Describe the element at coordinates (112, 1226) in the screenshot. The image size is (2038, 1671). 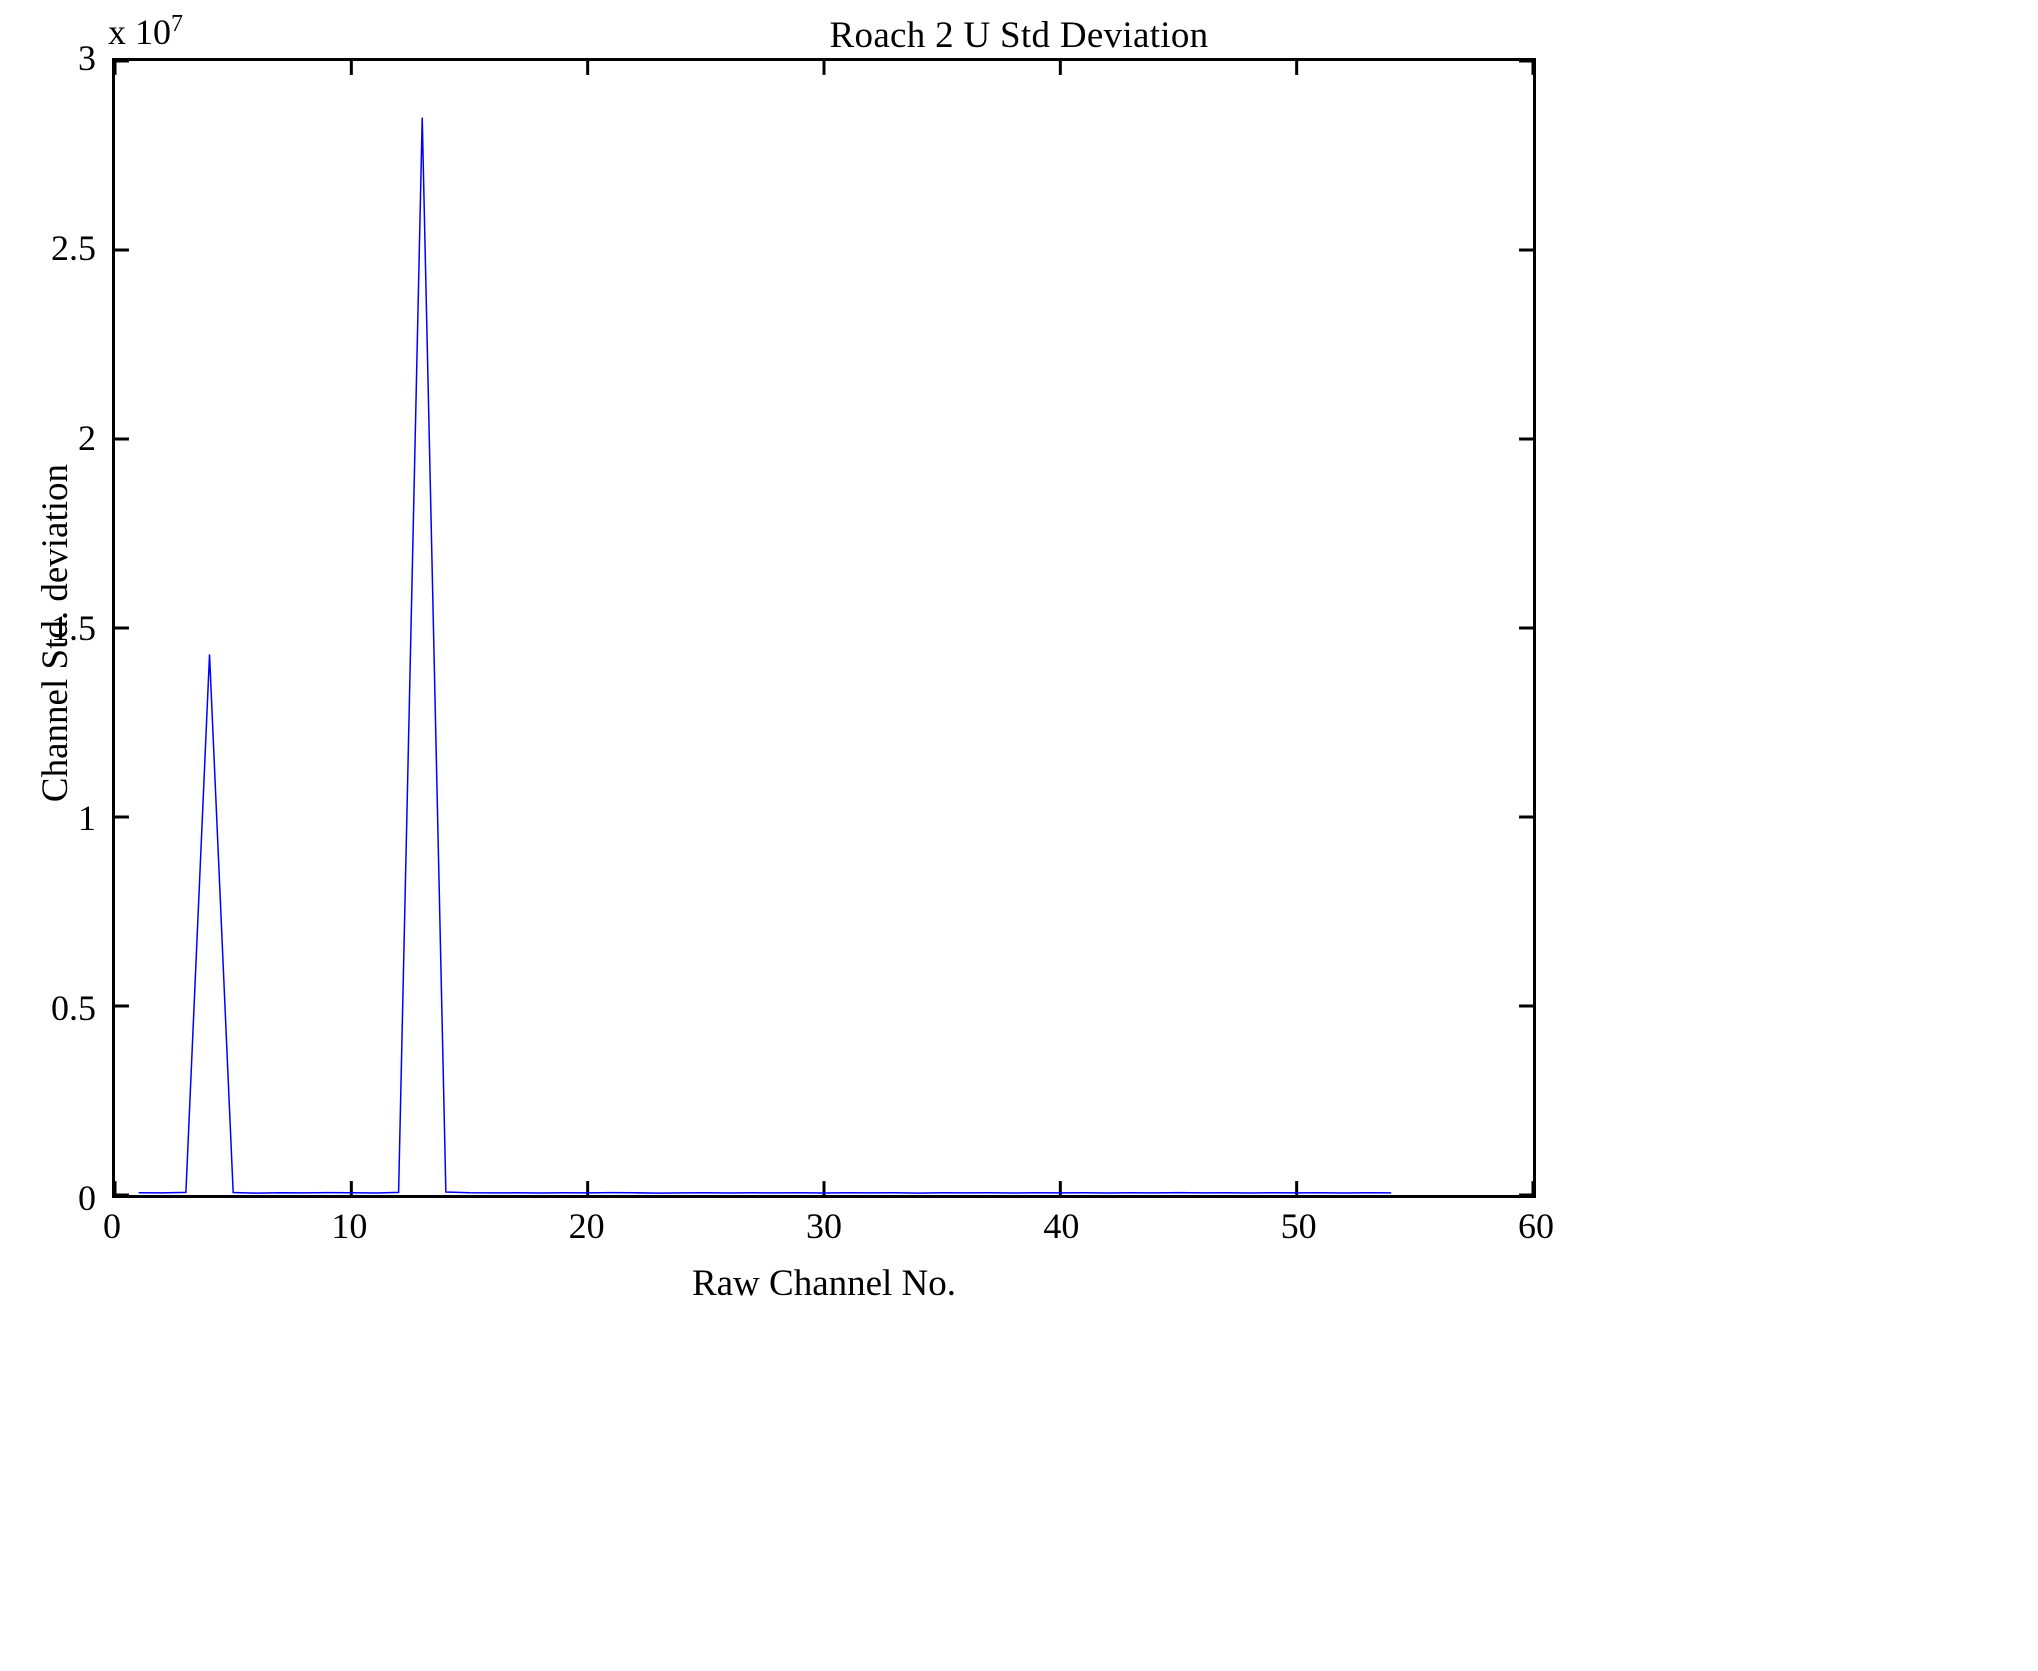
I see `x-tick-label: 0` at that location.